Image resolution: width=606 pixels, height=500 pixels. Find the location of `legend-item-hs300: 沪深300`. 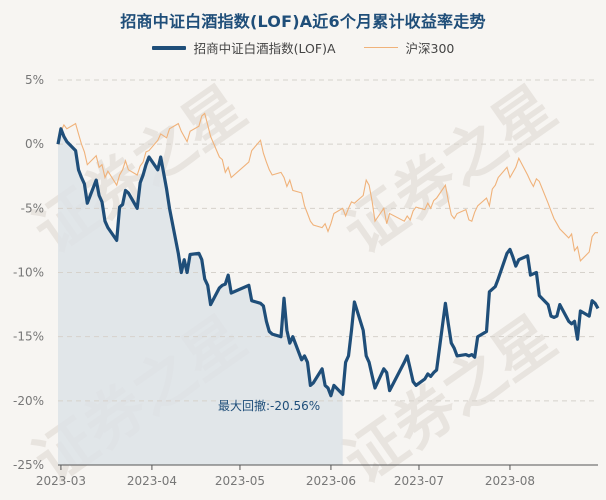

legend-item-hs300: 沪深300 is located at coordinates (409, 47).